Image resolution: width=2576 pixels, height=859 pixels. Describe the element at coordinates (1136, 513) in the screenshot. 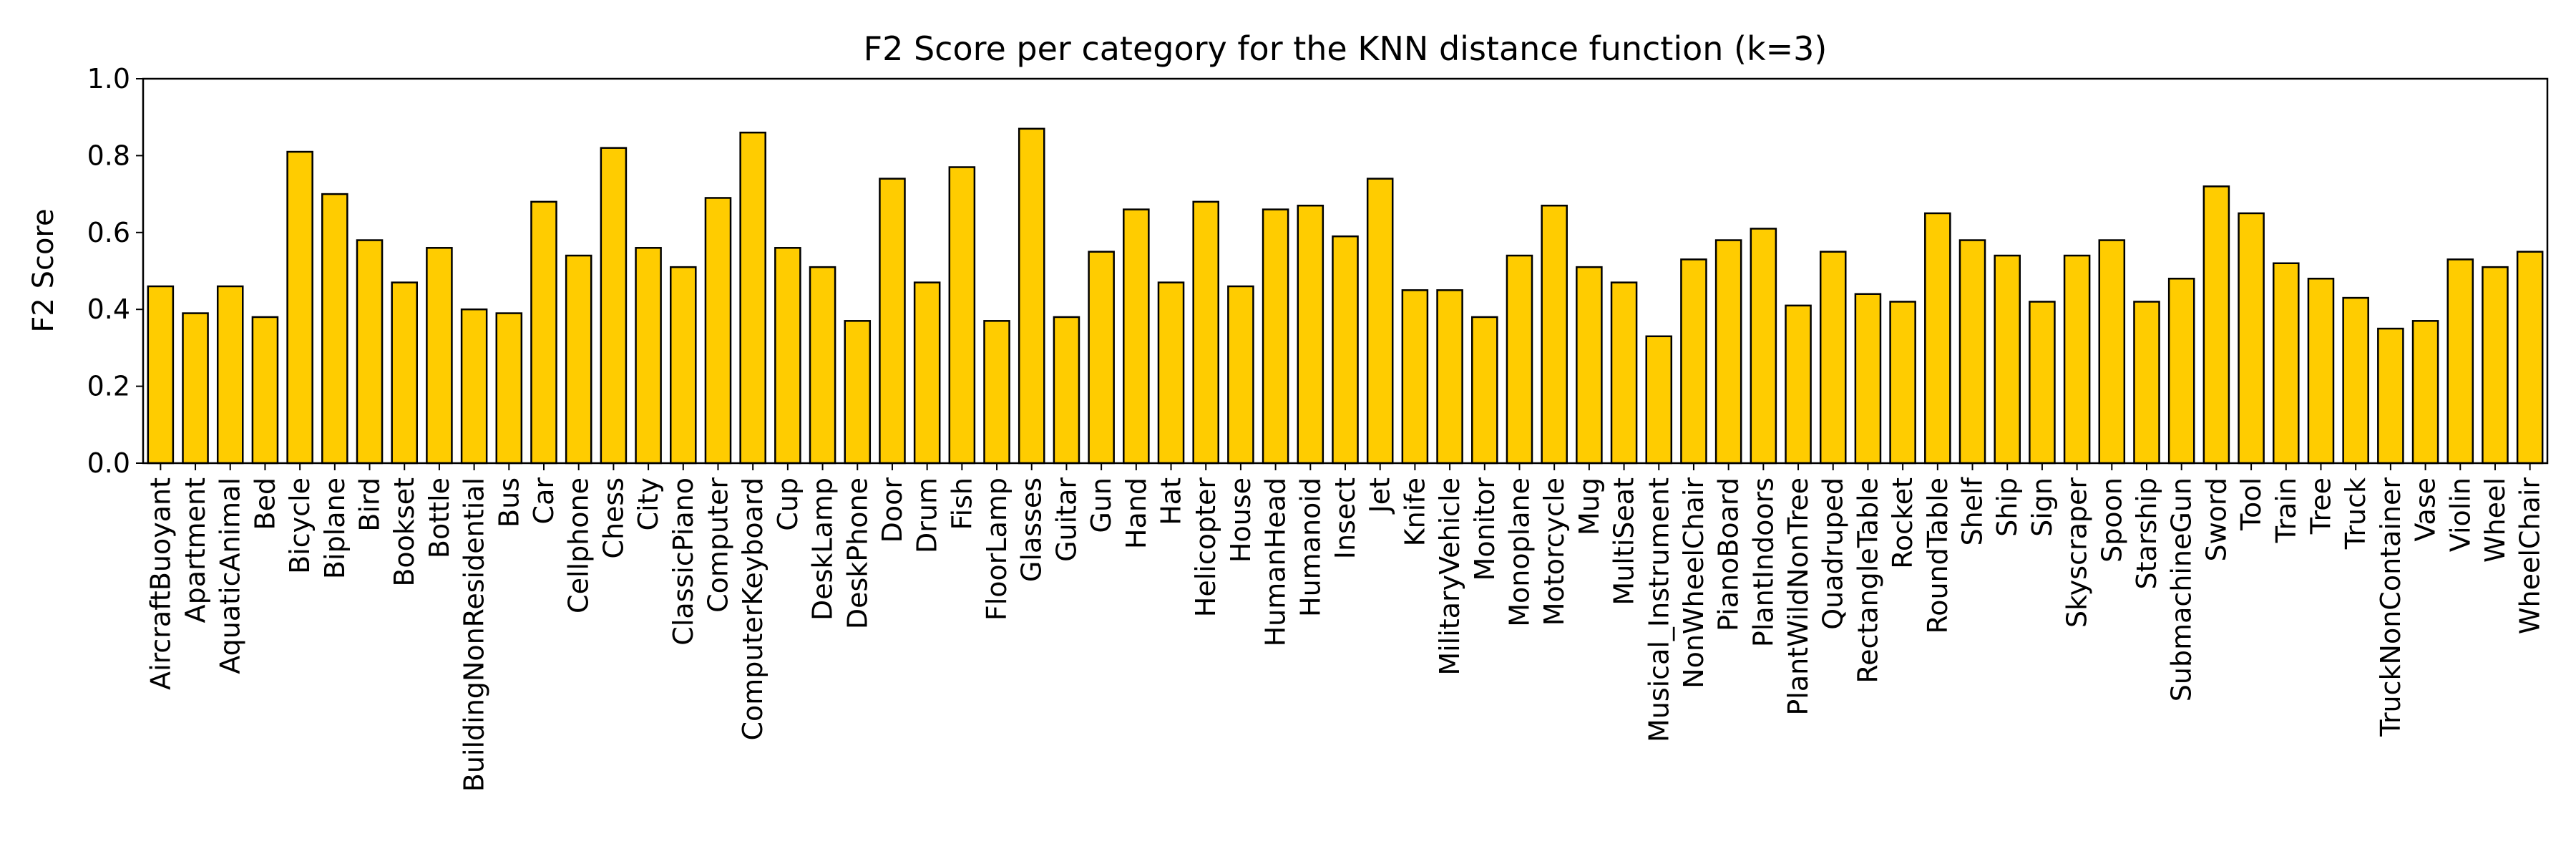

I see `x-tick-label: Hand` at that location.